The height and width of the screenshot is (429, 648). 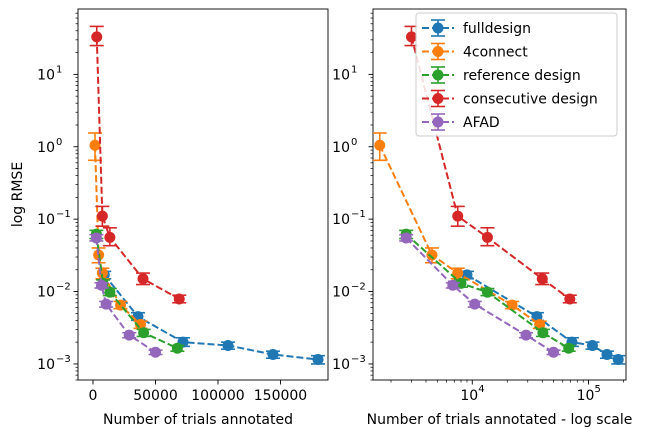 What do you see at coordinates (530, 100) in the screenshot?
I see `legend-label: consecutive design` at bounding box center [530, 100].